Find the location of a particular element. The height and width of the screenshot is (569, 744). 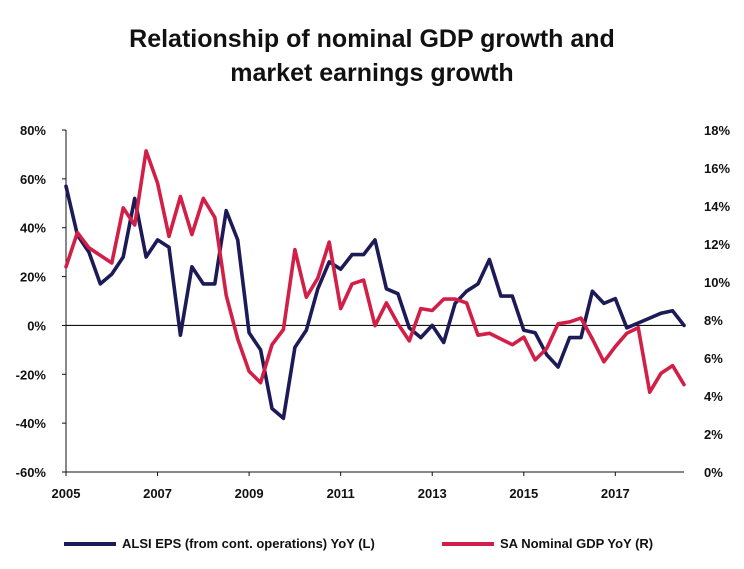

left-tick-label: -40% is located at coordinates (31, 423).